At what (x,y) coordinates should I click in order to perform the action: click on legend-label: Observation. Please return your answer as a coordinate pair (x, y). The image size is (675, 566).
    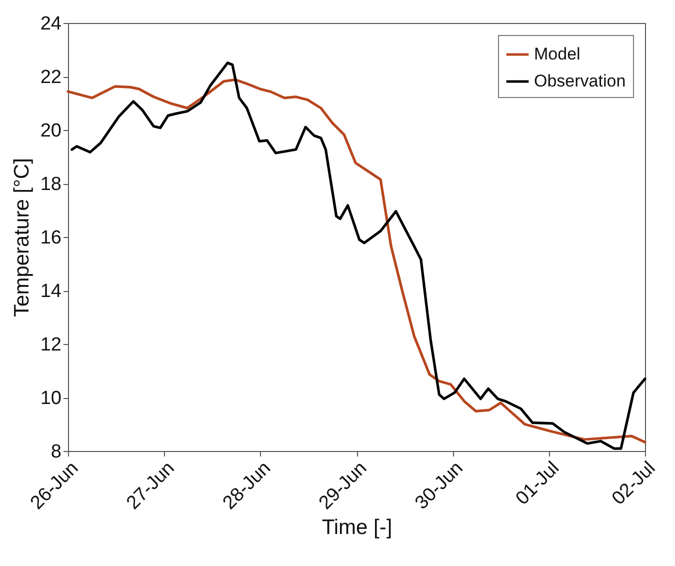
    Looking at the image, I should click on (580, 81).